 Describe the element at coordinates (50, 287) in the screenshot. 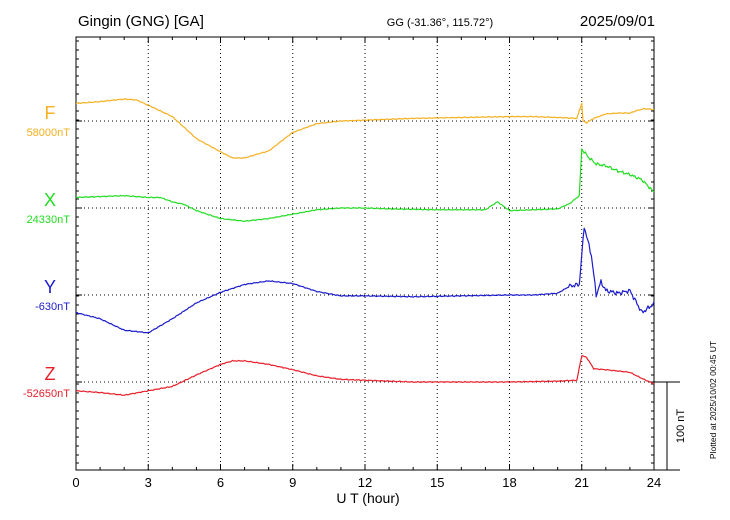

I see `series-name-y: Y` at that location.